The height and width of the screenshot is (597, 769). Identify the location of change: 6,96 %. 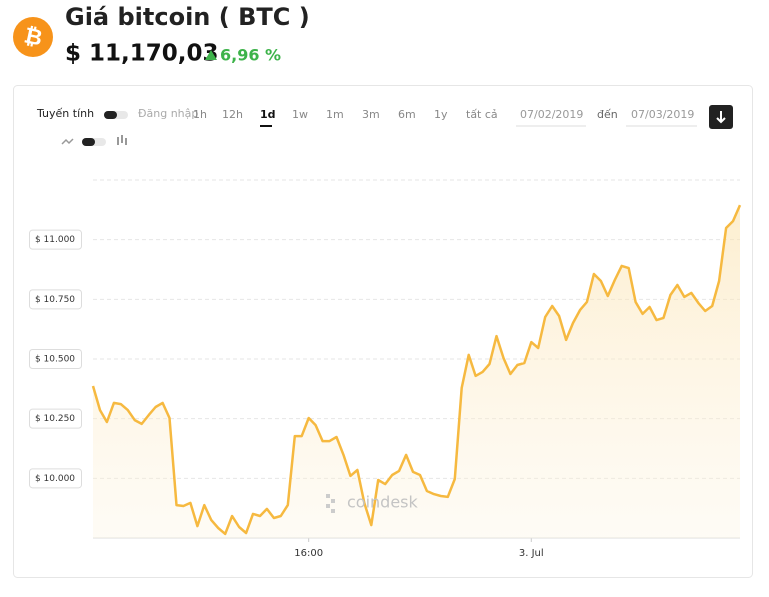
(250, 55).